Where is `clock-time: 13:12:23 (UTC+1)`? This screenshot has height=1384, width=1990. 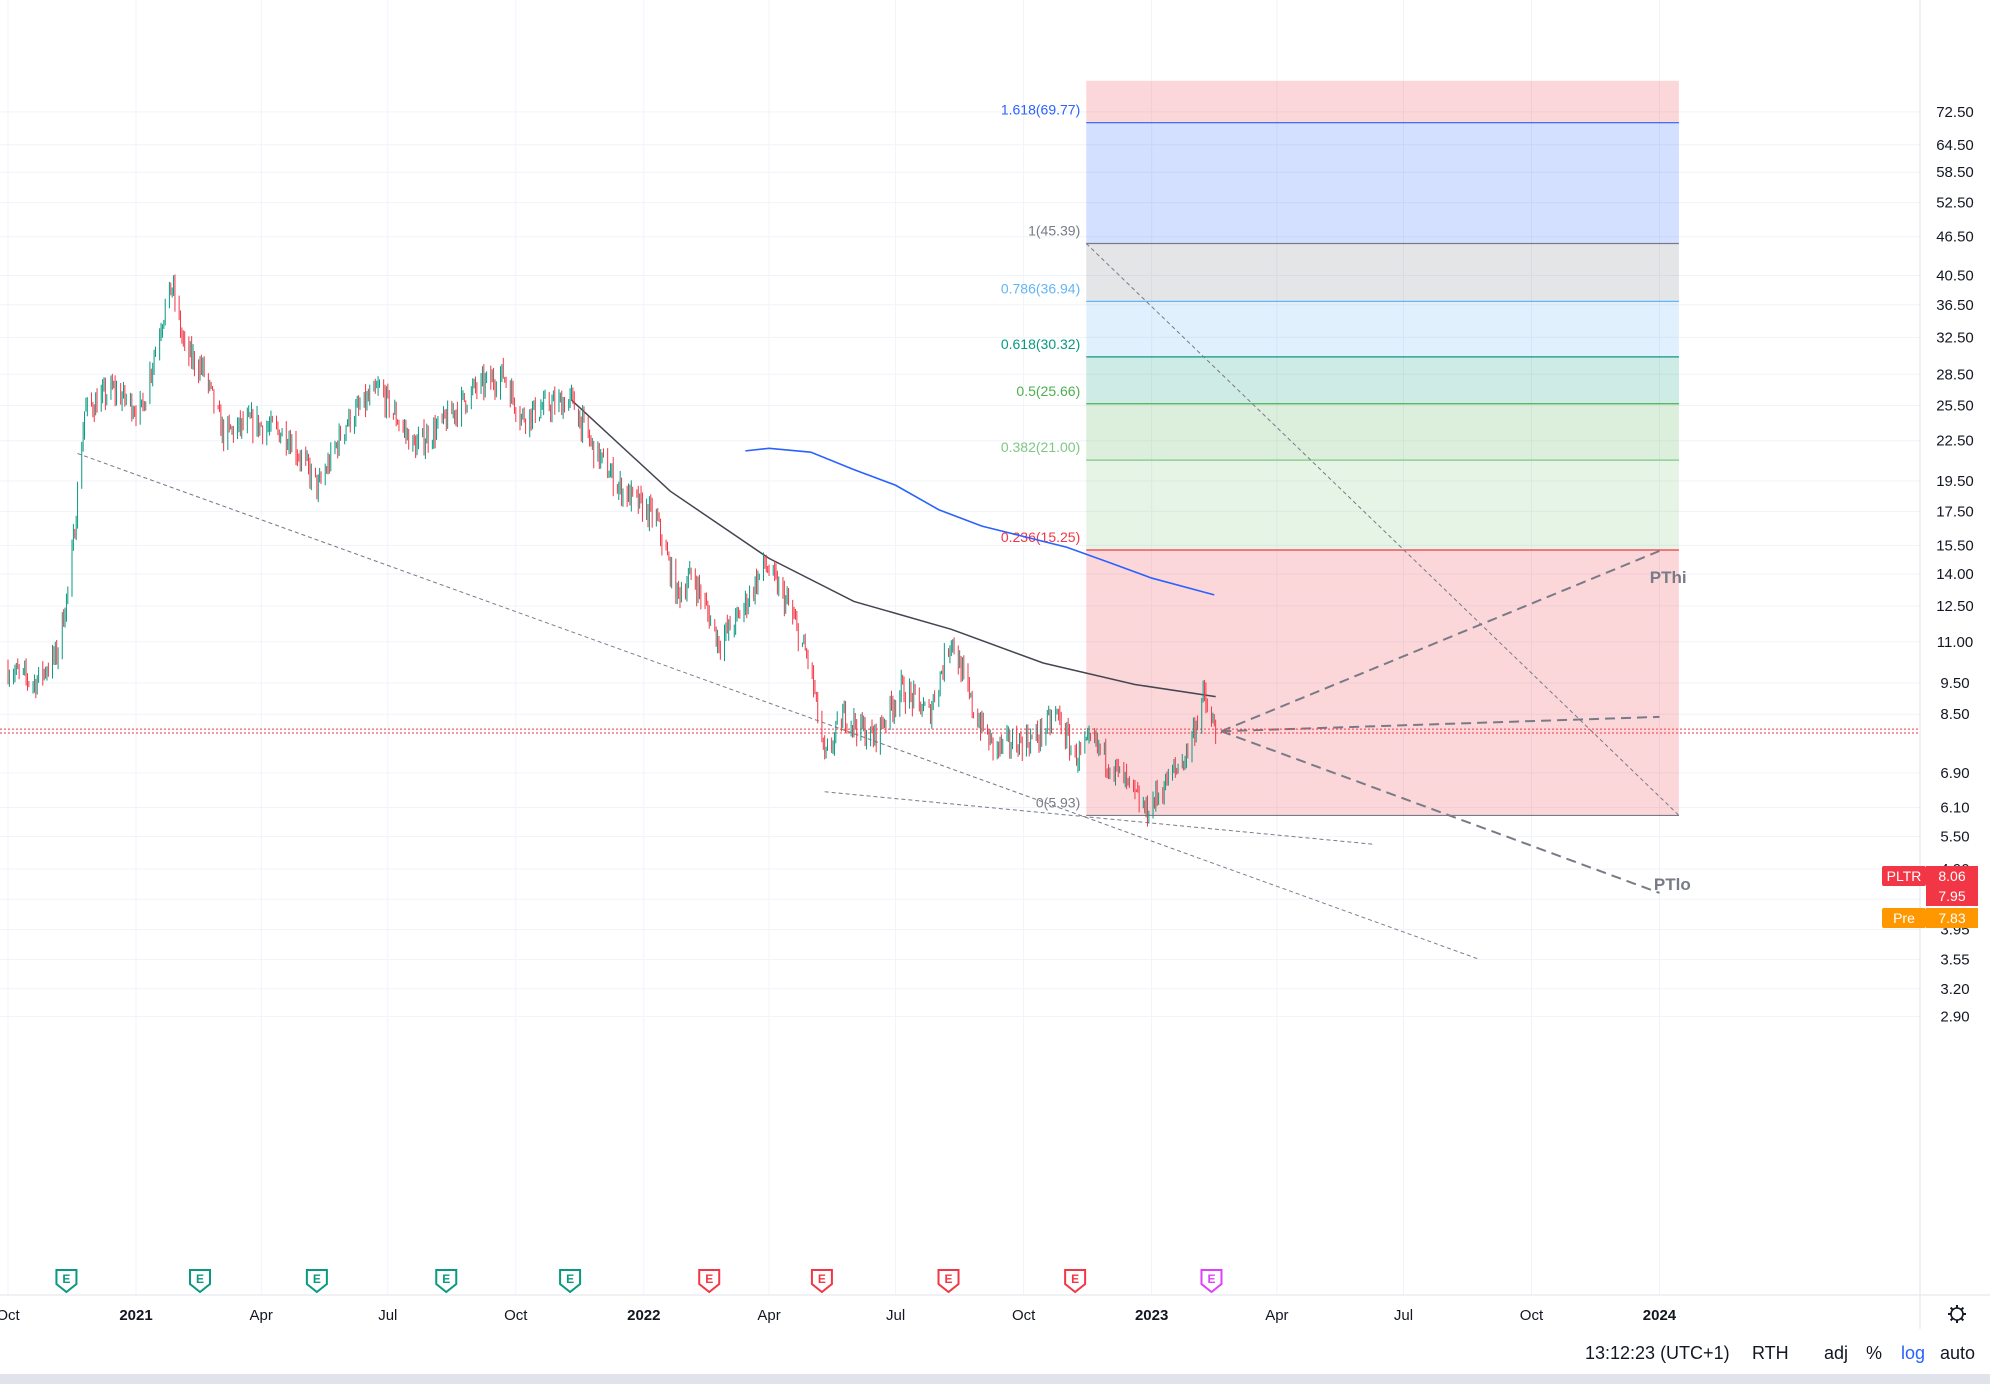 clock-time: 13:12:23 (UTC+1) is located at coordinates (1657, 1353).